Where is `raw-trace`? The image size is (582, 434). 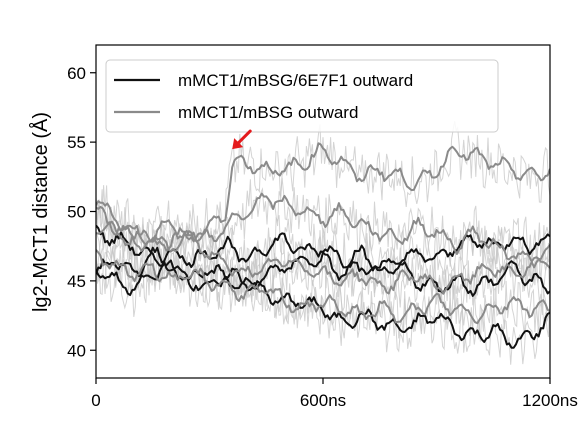 raw-trace is located at coordinates (323, 276).